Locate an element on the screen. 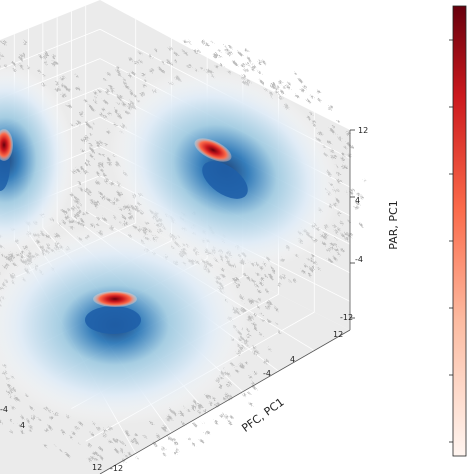 The height and width of the screenshot is (474, 474). x-axis-label: PFC, PC1 is located at coordinates (262, 415).